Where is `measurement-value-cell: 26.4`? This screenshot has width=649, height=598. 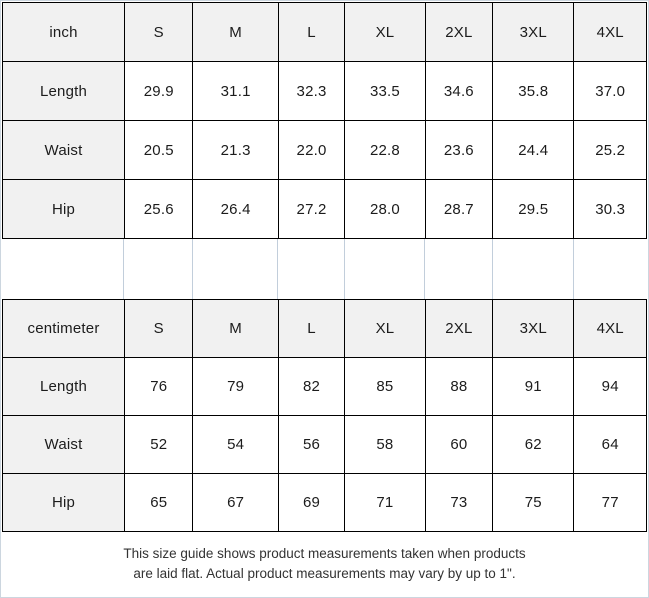 measurement-value-cell: 26.4 is located at coordinates (235, 209).